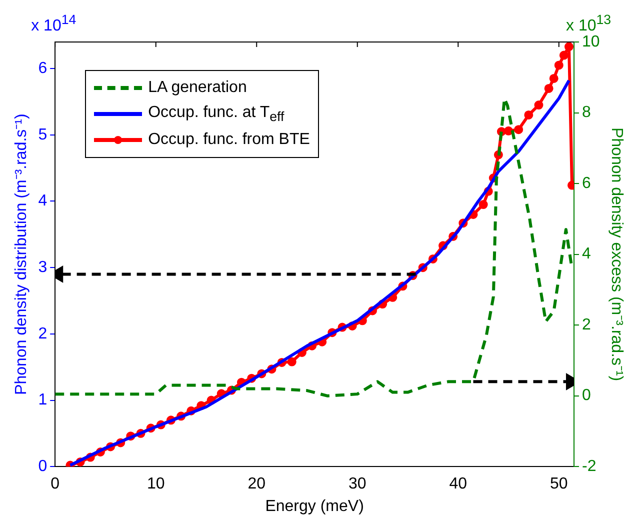 This screenshot has height=524, width=642. Describe the element at coordinates (314, 506) in the screenshot. I see `x-axis-title: Energy (meV)` at that location.